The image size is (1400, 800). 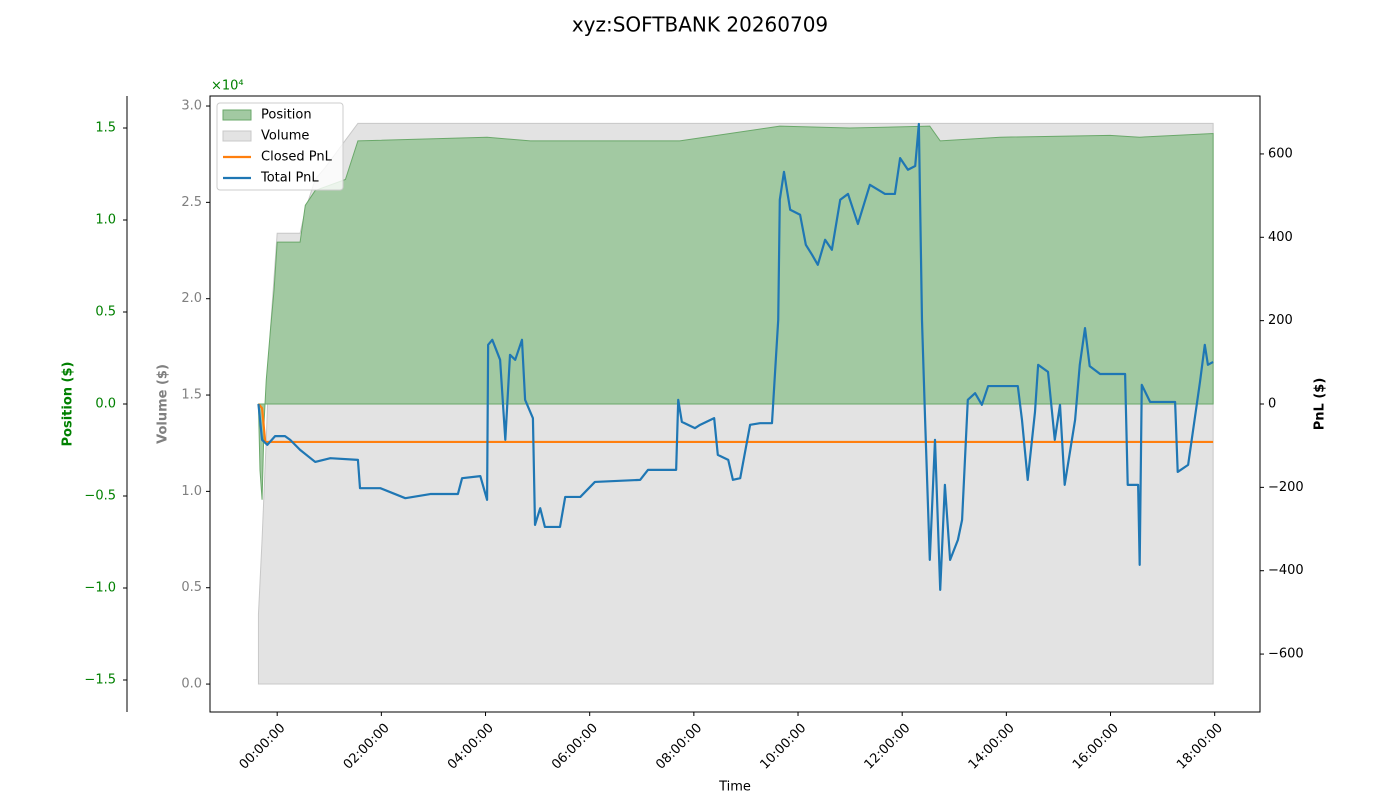 What do you see at coordinates (1286, 487) in the screenshot?
I see `y2-tick-label: −200` at bounding box center [1286, 487].